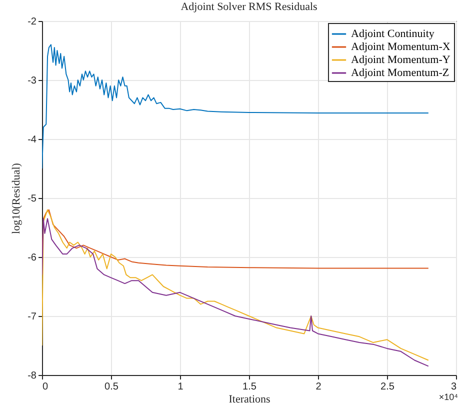 This screenshot has height=406, width=459. I want to click on legend-label: Adjoint Continuity, so click(393, 34).